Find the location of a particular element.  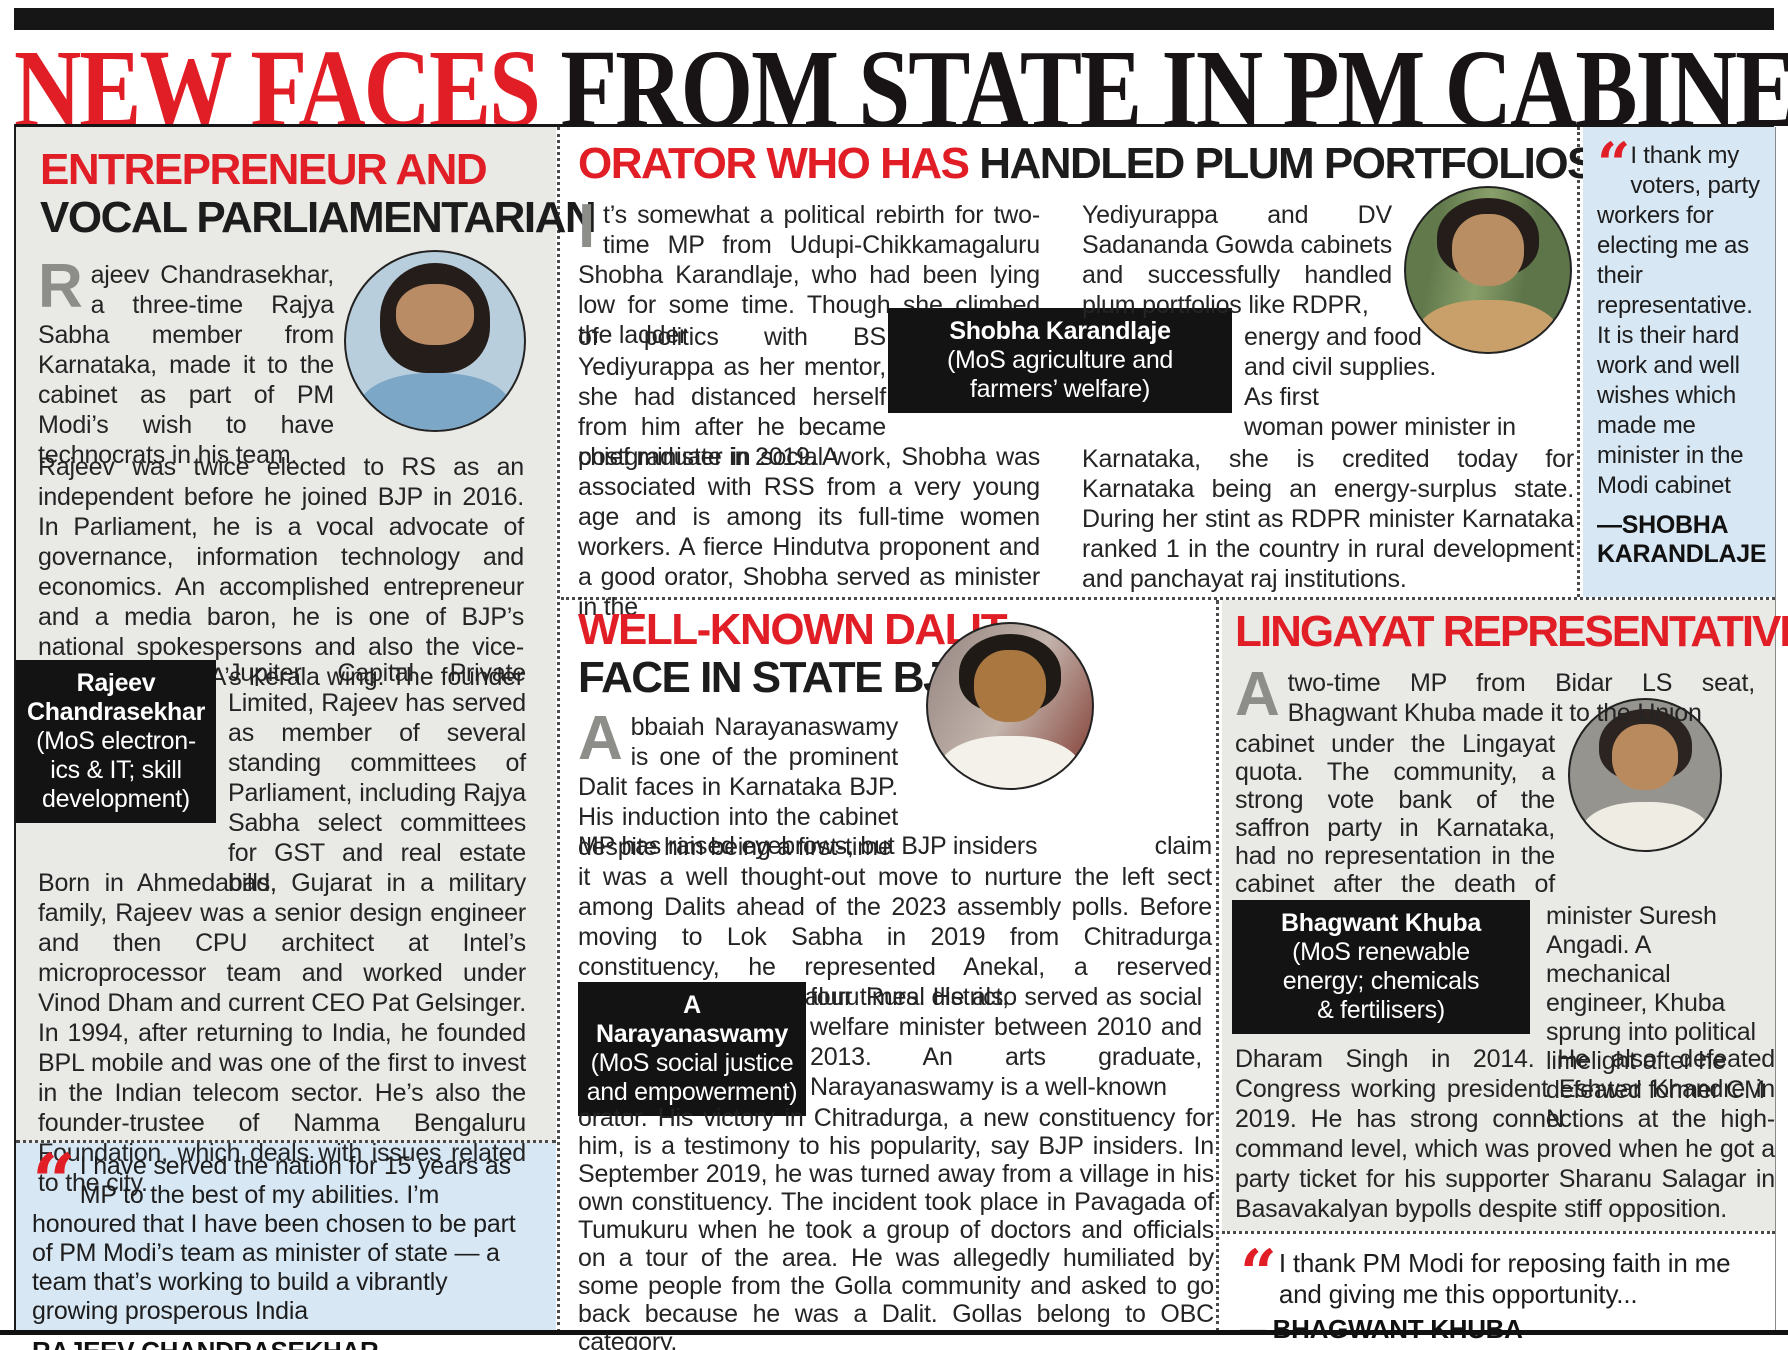

rajeev-quote-panel is located at coordinates (286, 1237).